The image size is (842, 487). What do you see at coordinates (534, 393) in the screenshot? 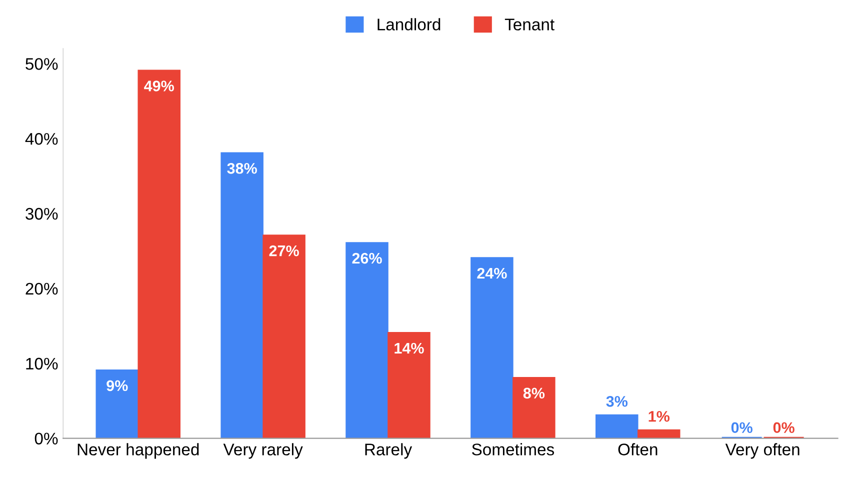
I see `data-label: 8%` at bounding box center [534, 393].